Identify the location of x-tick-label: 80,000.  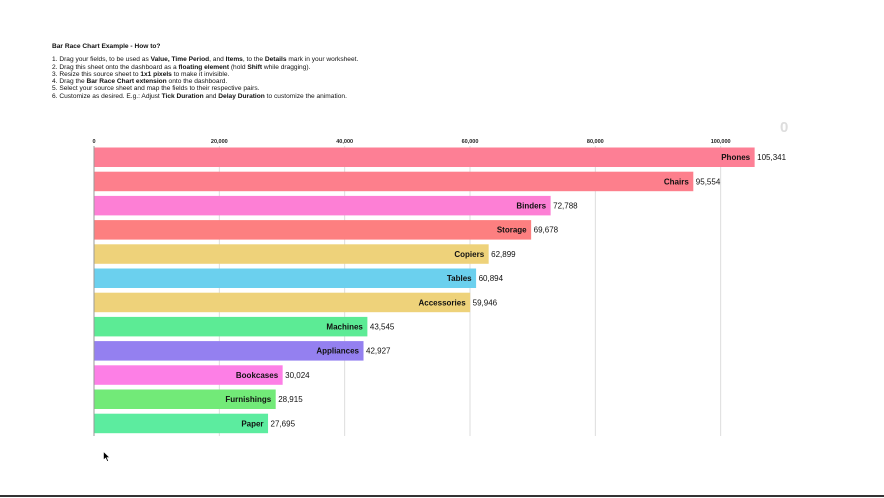
(595, 142).